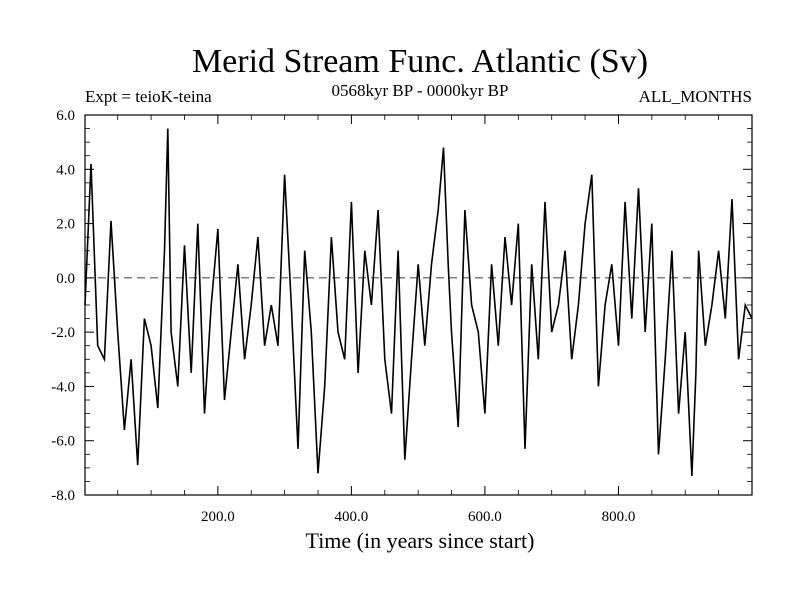  Describe the element at coordinates (63, 333) in the screenshot. I see `y-tick-label: -2.0` at that location.